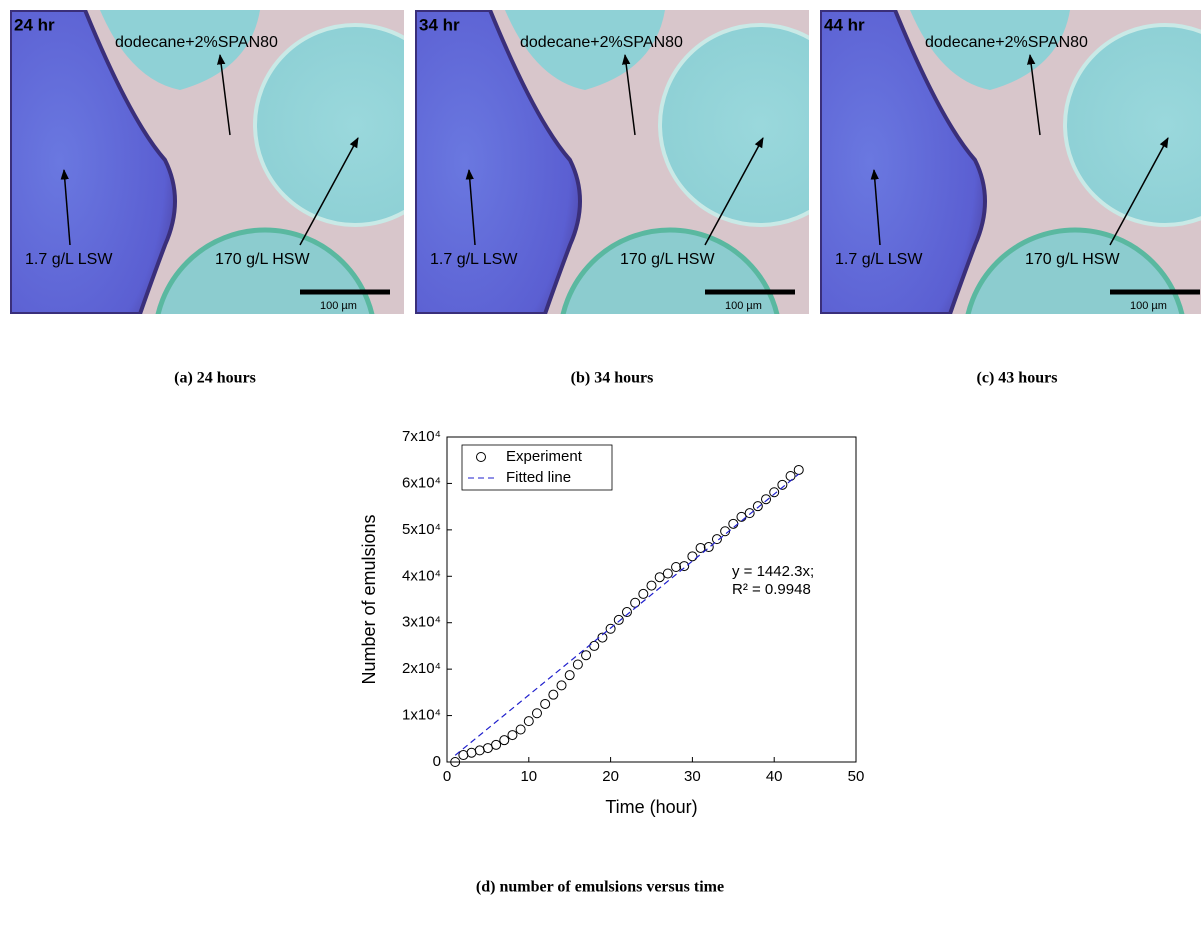 The image size is (1201, 931). What do you see at coordinates (528, 776) in the screenshot?
I see `x-tick-label: 10` at bounding box center [528, 776].